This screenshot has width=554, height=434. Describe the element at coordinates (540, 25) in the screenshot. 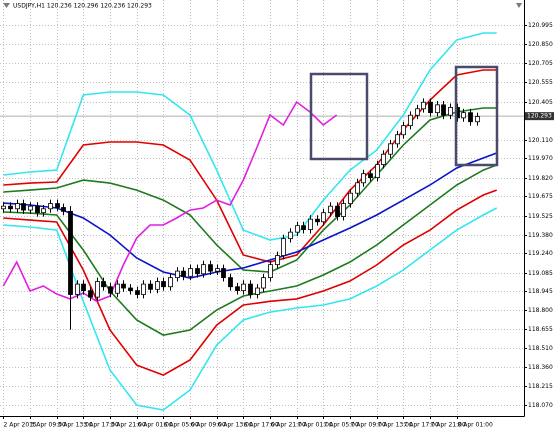

I see `y-tick-label: 120.995` at that location.